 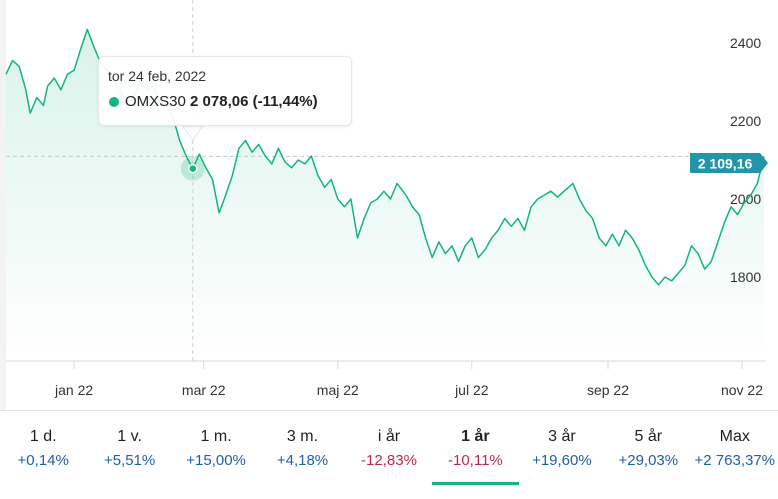 I want to click on tooltip-pointer, so click(x=192, y=133).